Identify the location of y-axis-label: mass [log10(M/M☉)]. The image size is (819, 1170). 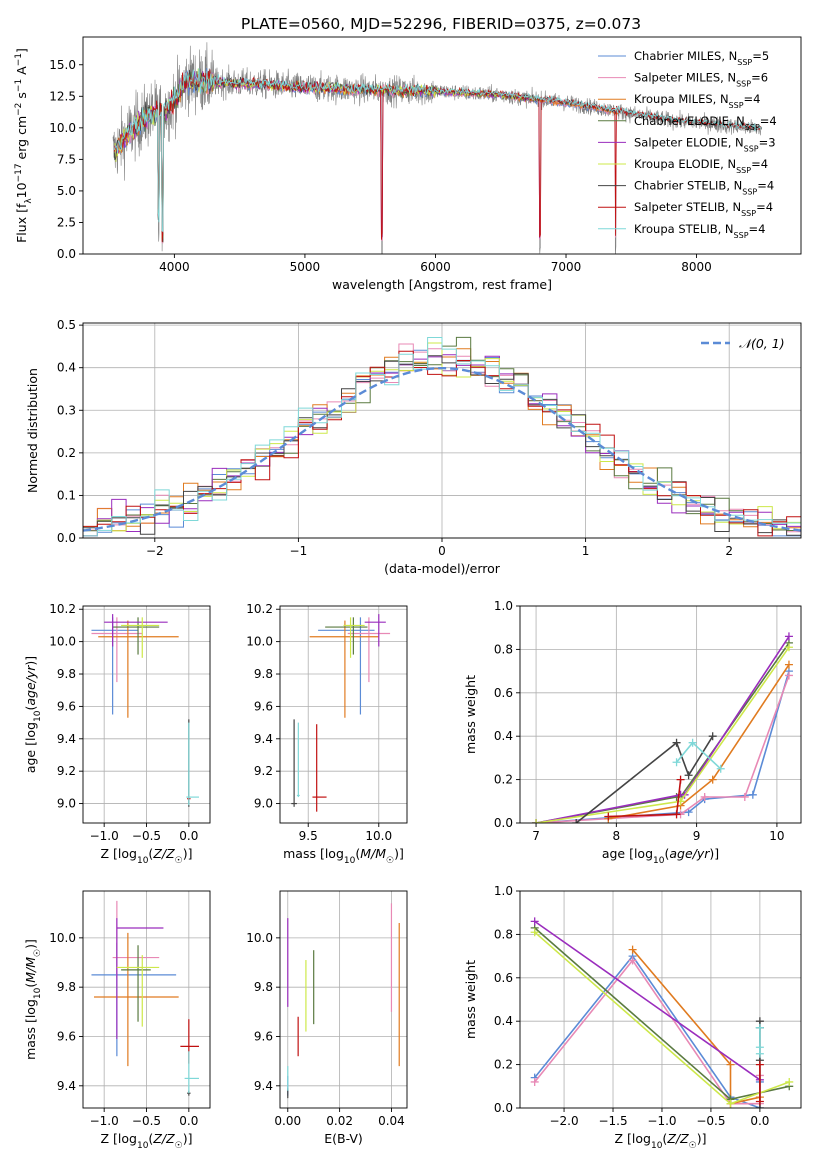
(33, 999).